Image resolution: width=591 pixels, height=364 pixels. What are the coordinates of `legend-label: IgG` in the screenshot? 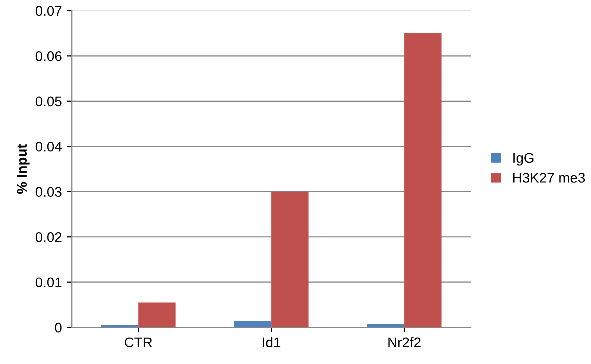 It's located at (524, 159).